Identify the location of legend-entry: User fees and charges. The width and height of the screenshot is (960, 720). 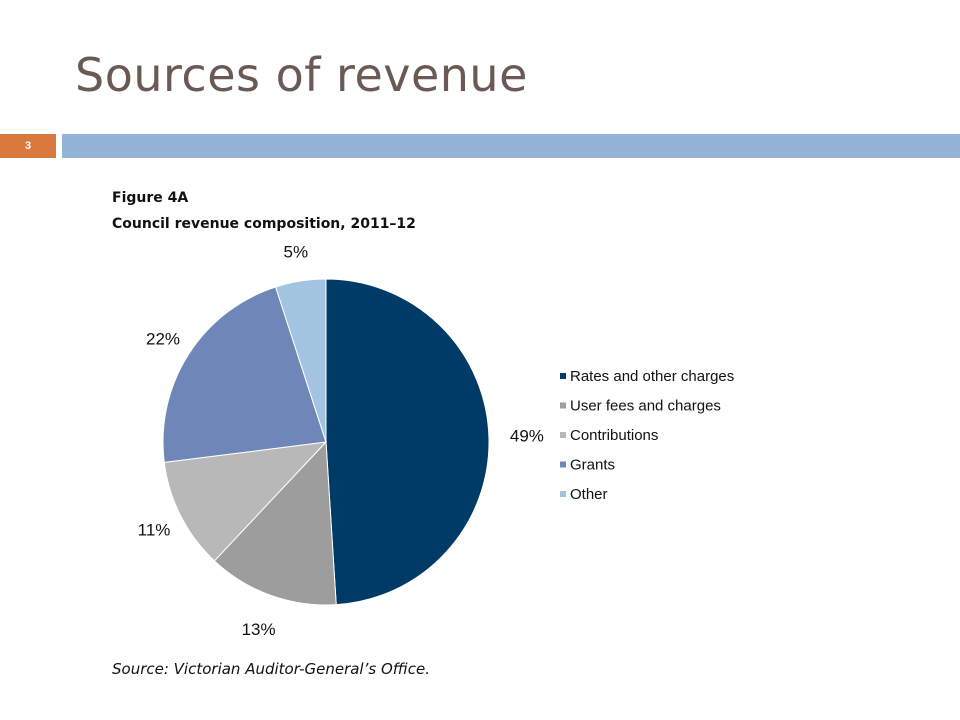
(645, 406).